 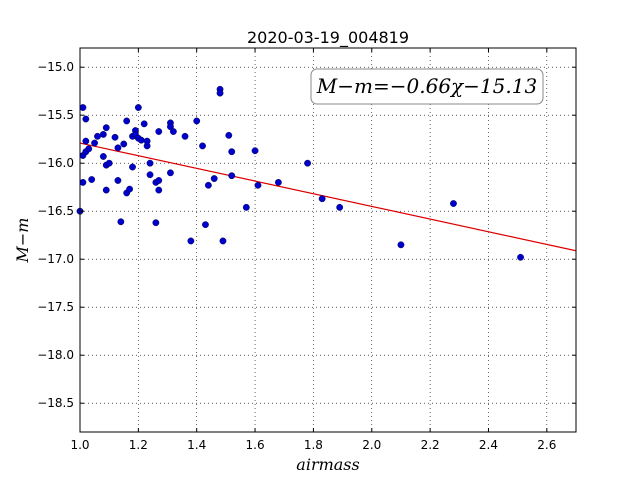 What do you see at coordinates (327, 464) in the screenshot?
I see `x-axis-label: airmass` at bounding box center [327, 464].